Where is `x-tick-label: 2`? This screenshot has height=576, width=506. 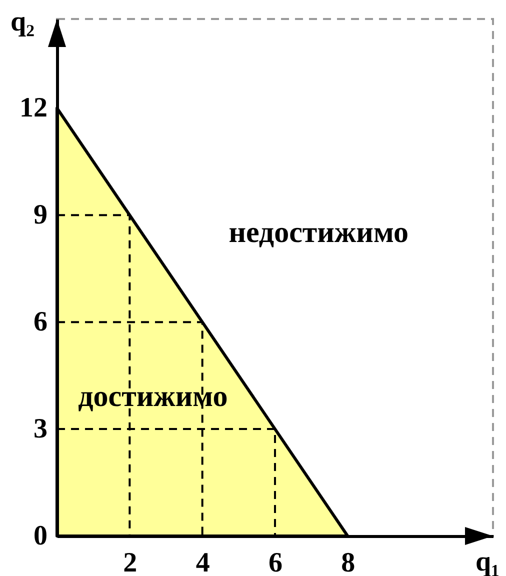
x-tick-label: 2 is located at coordinates (130, 562).